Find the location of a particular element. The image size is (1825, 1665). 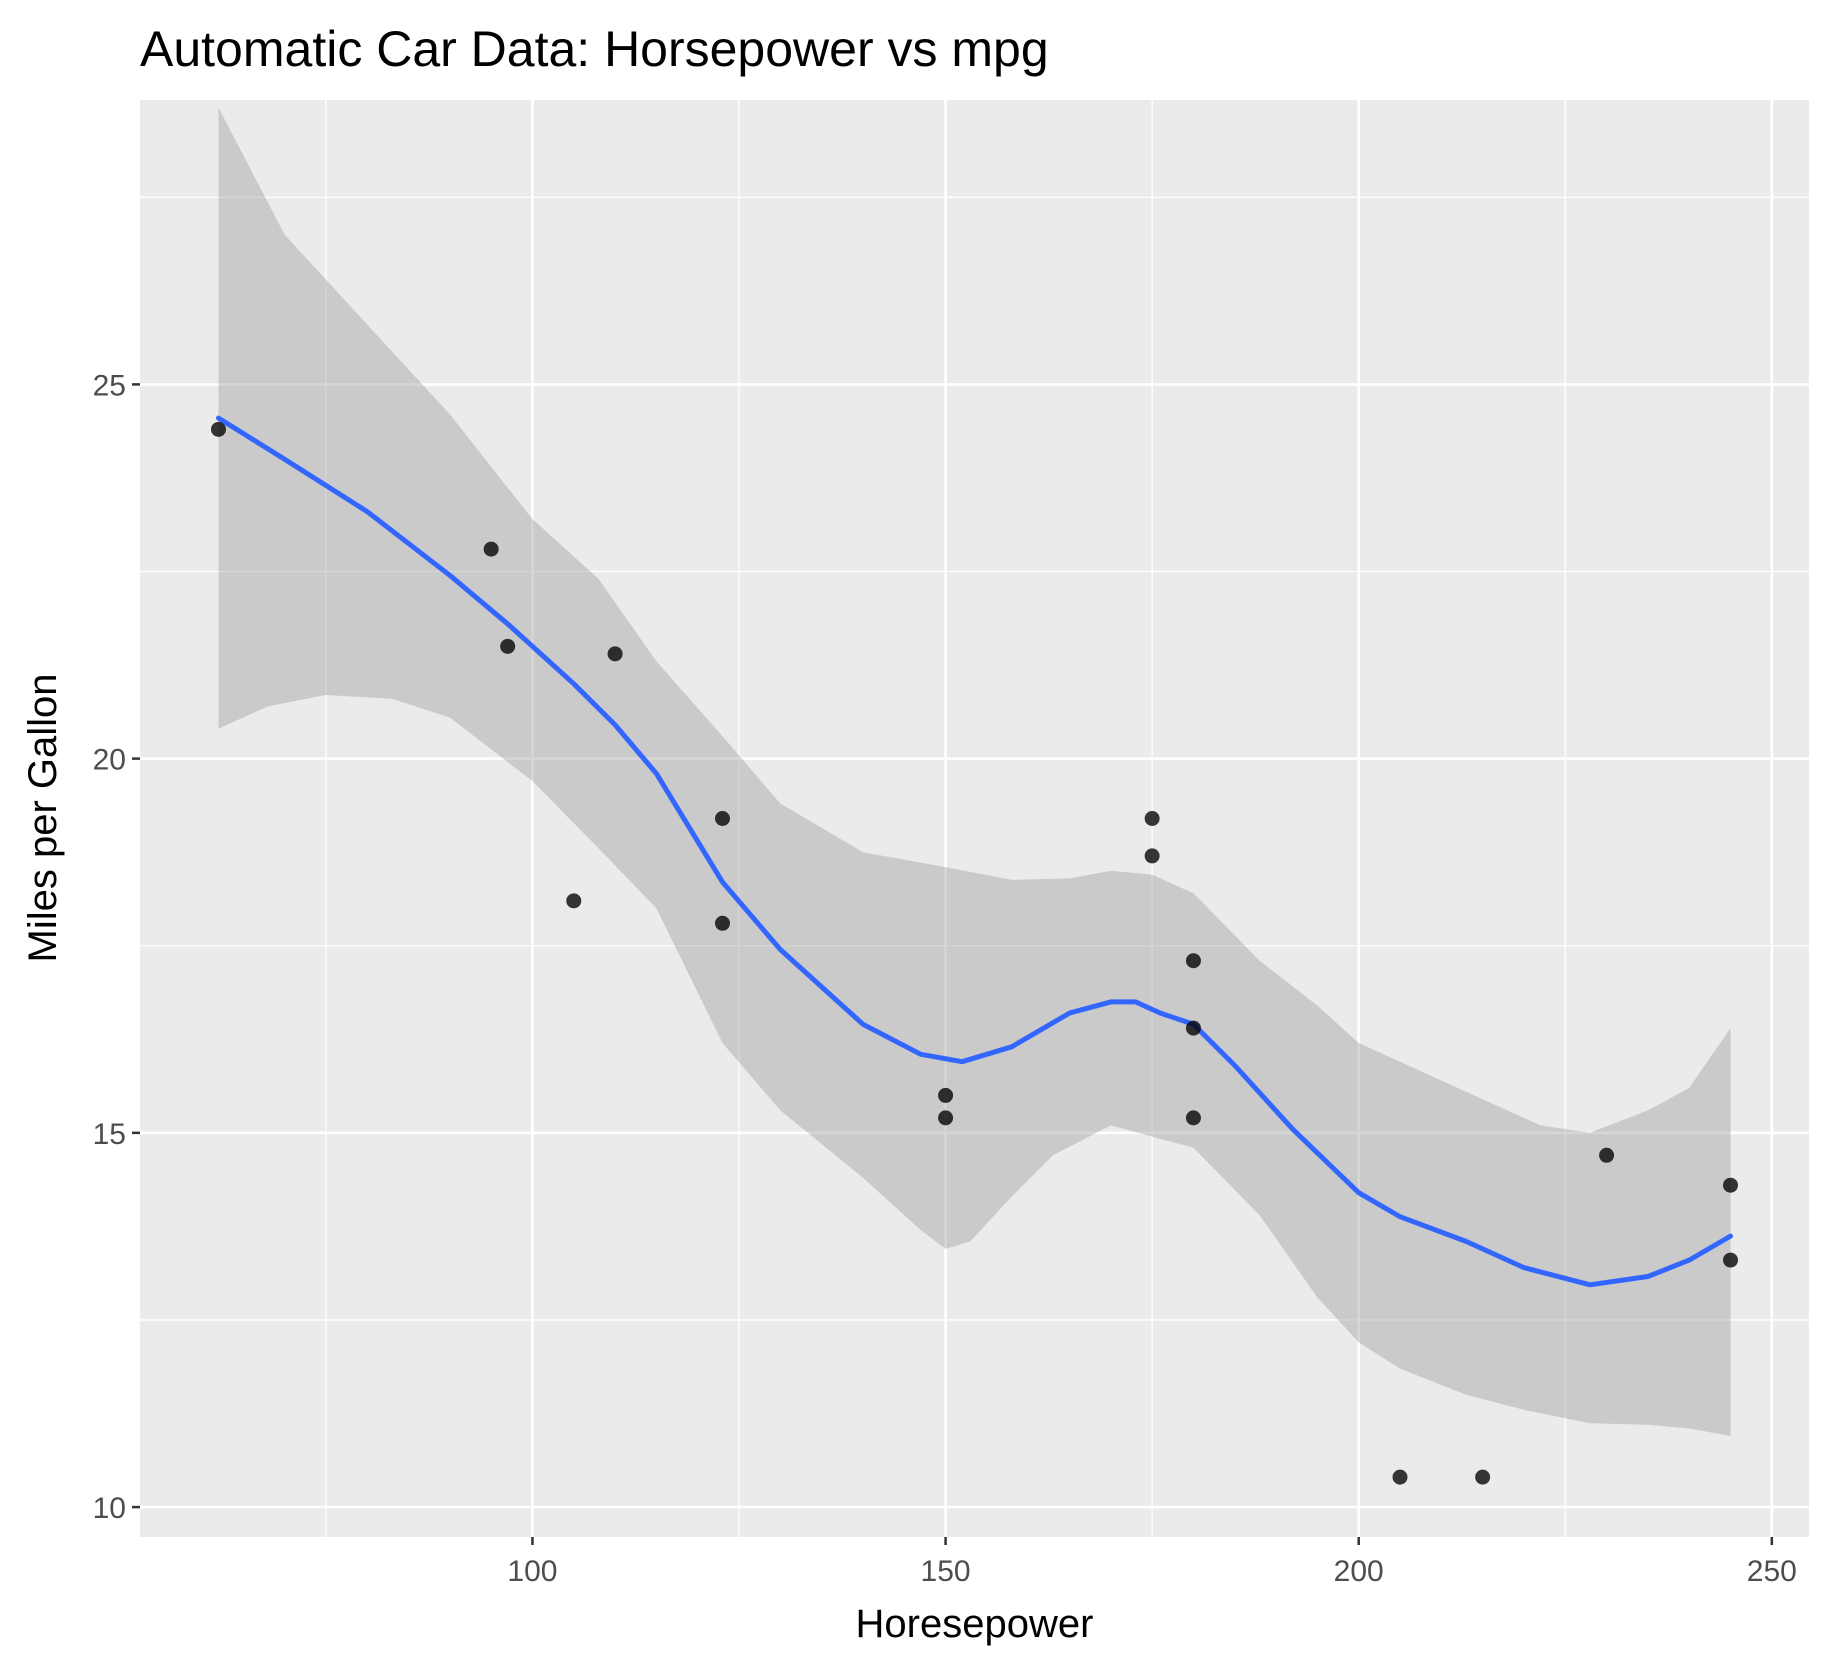

y-tick-label: 25 is located at coordinates (109, 385).